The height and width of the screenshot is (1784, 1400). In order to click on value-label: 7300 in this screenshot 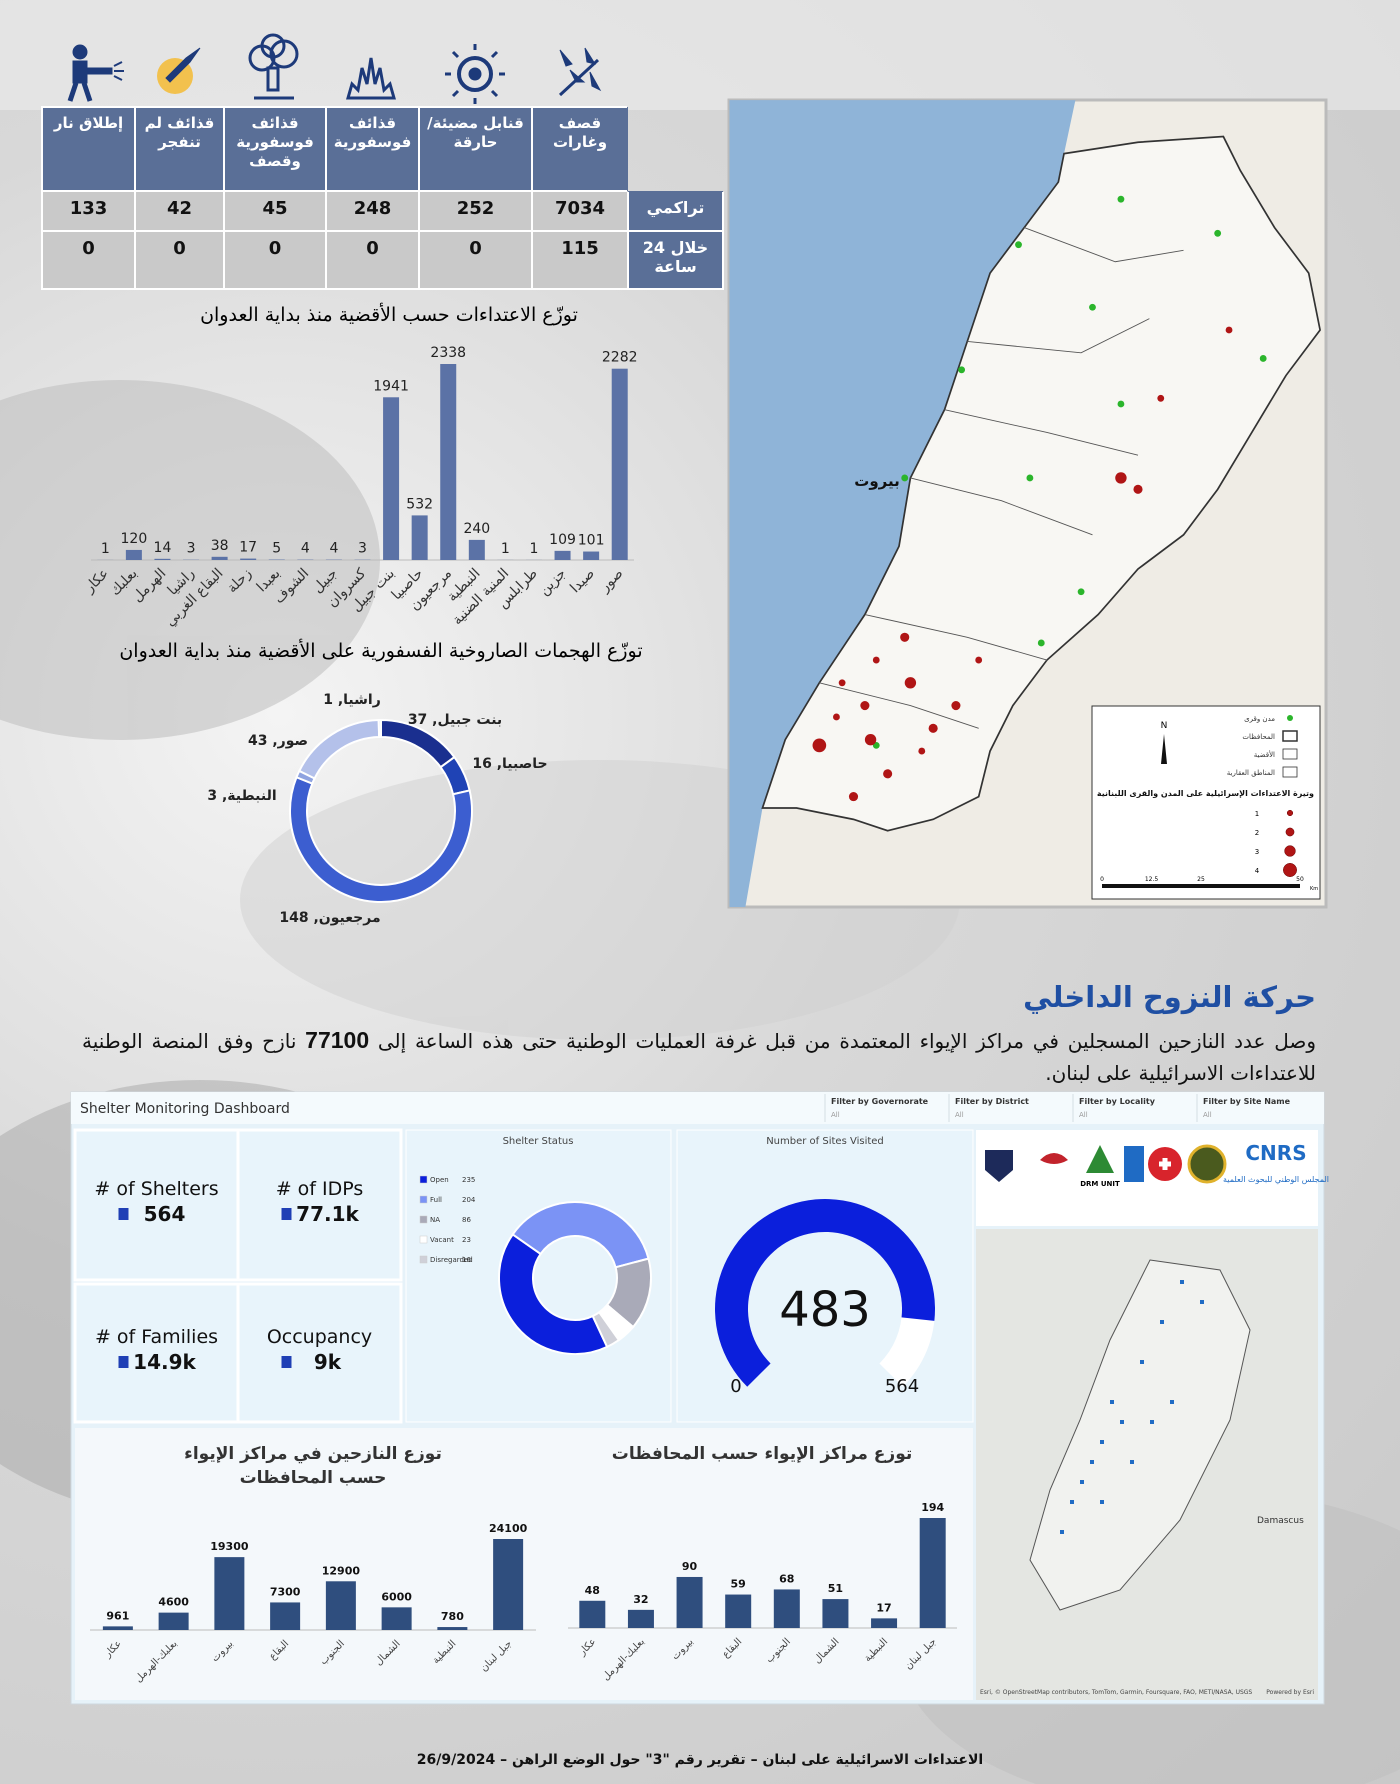, I will do `click(285, 1591)`.